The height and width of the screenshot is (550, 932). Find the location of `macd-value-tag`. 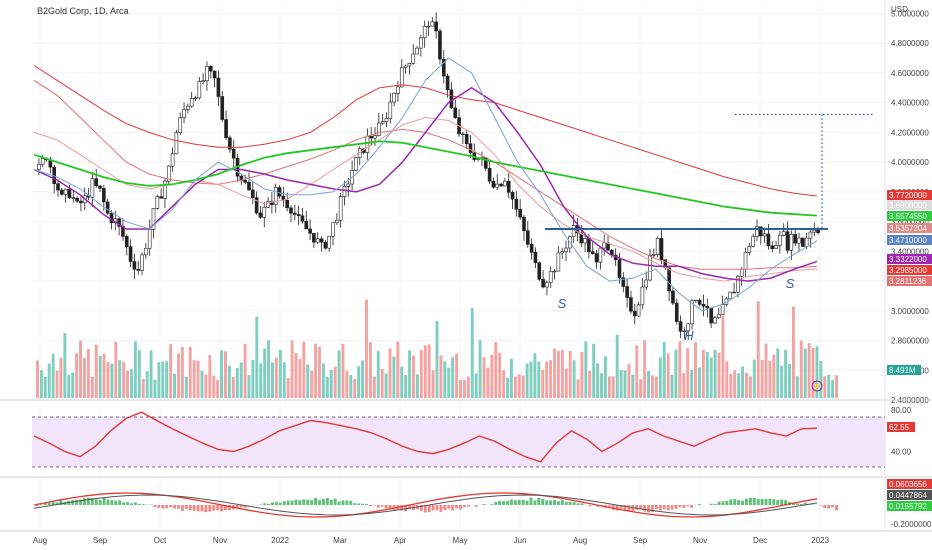

macd-value-tag is located at coordinates (909, 484).